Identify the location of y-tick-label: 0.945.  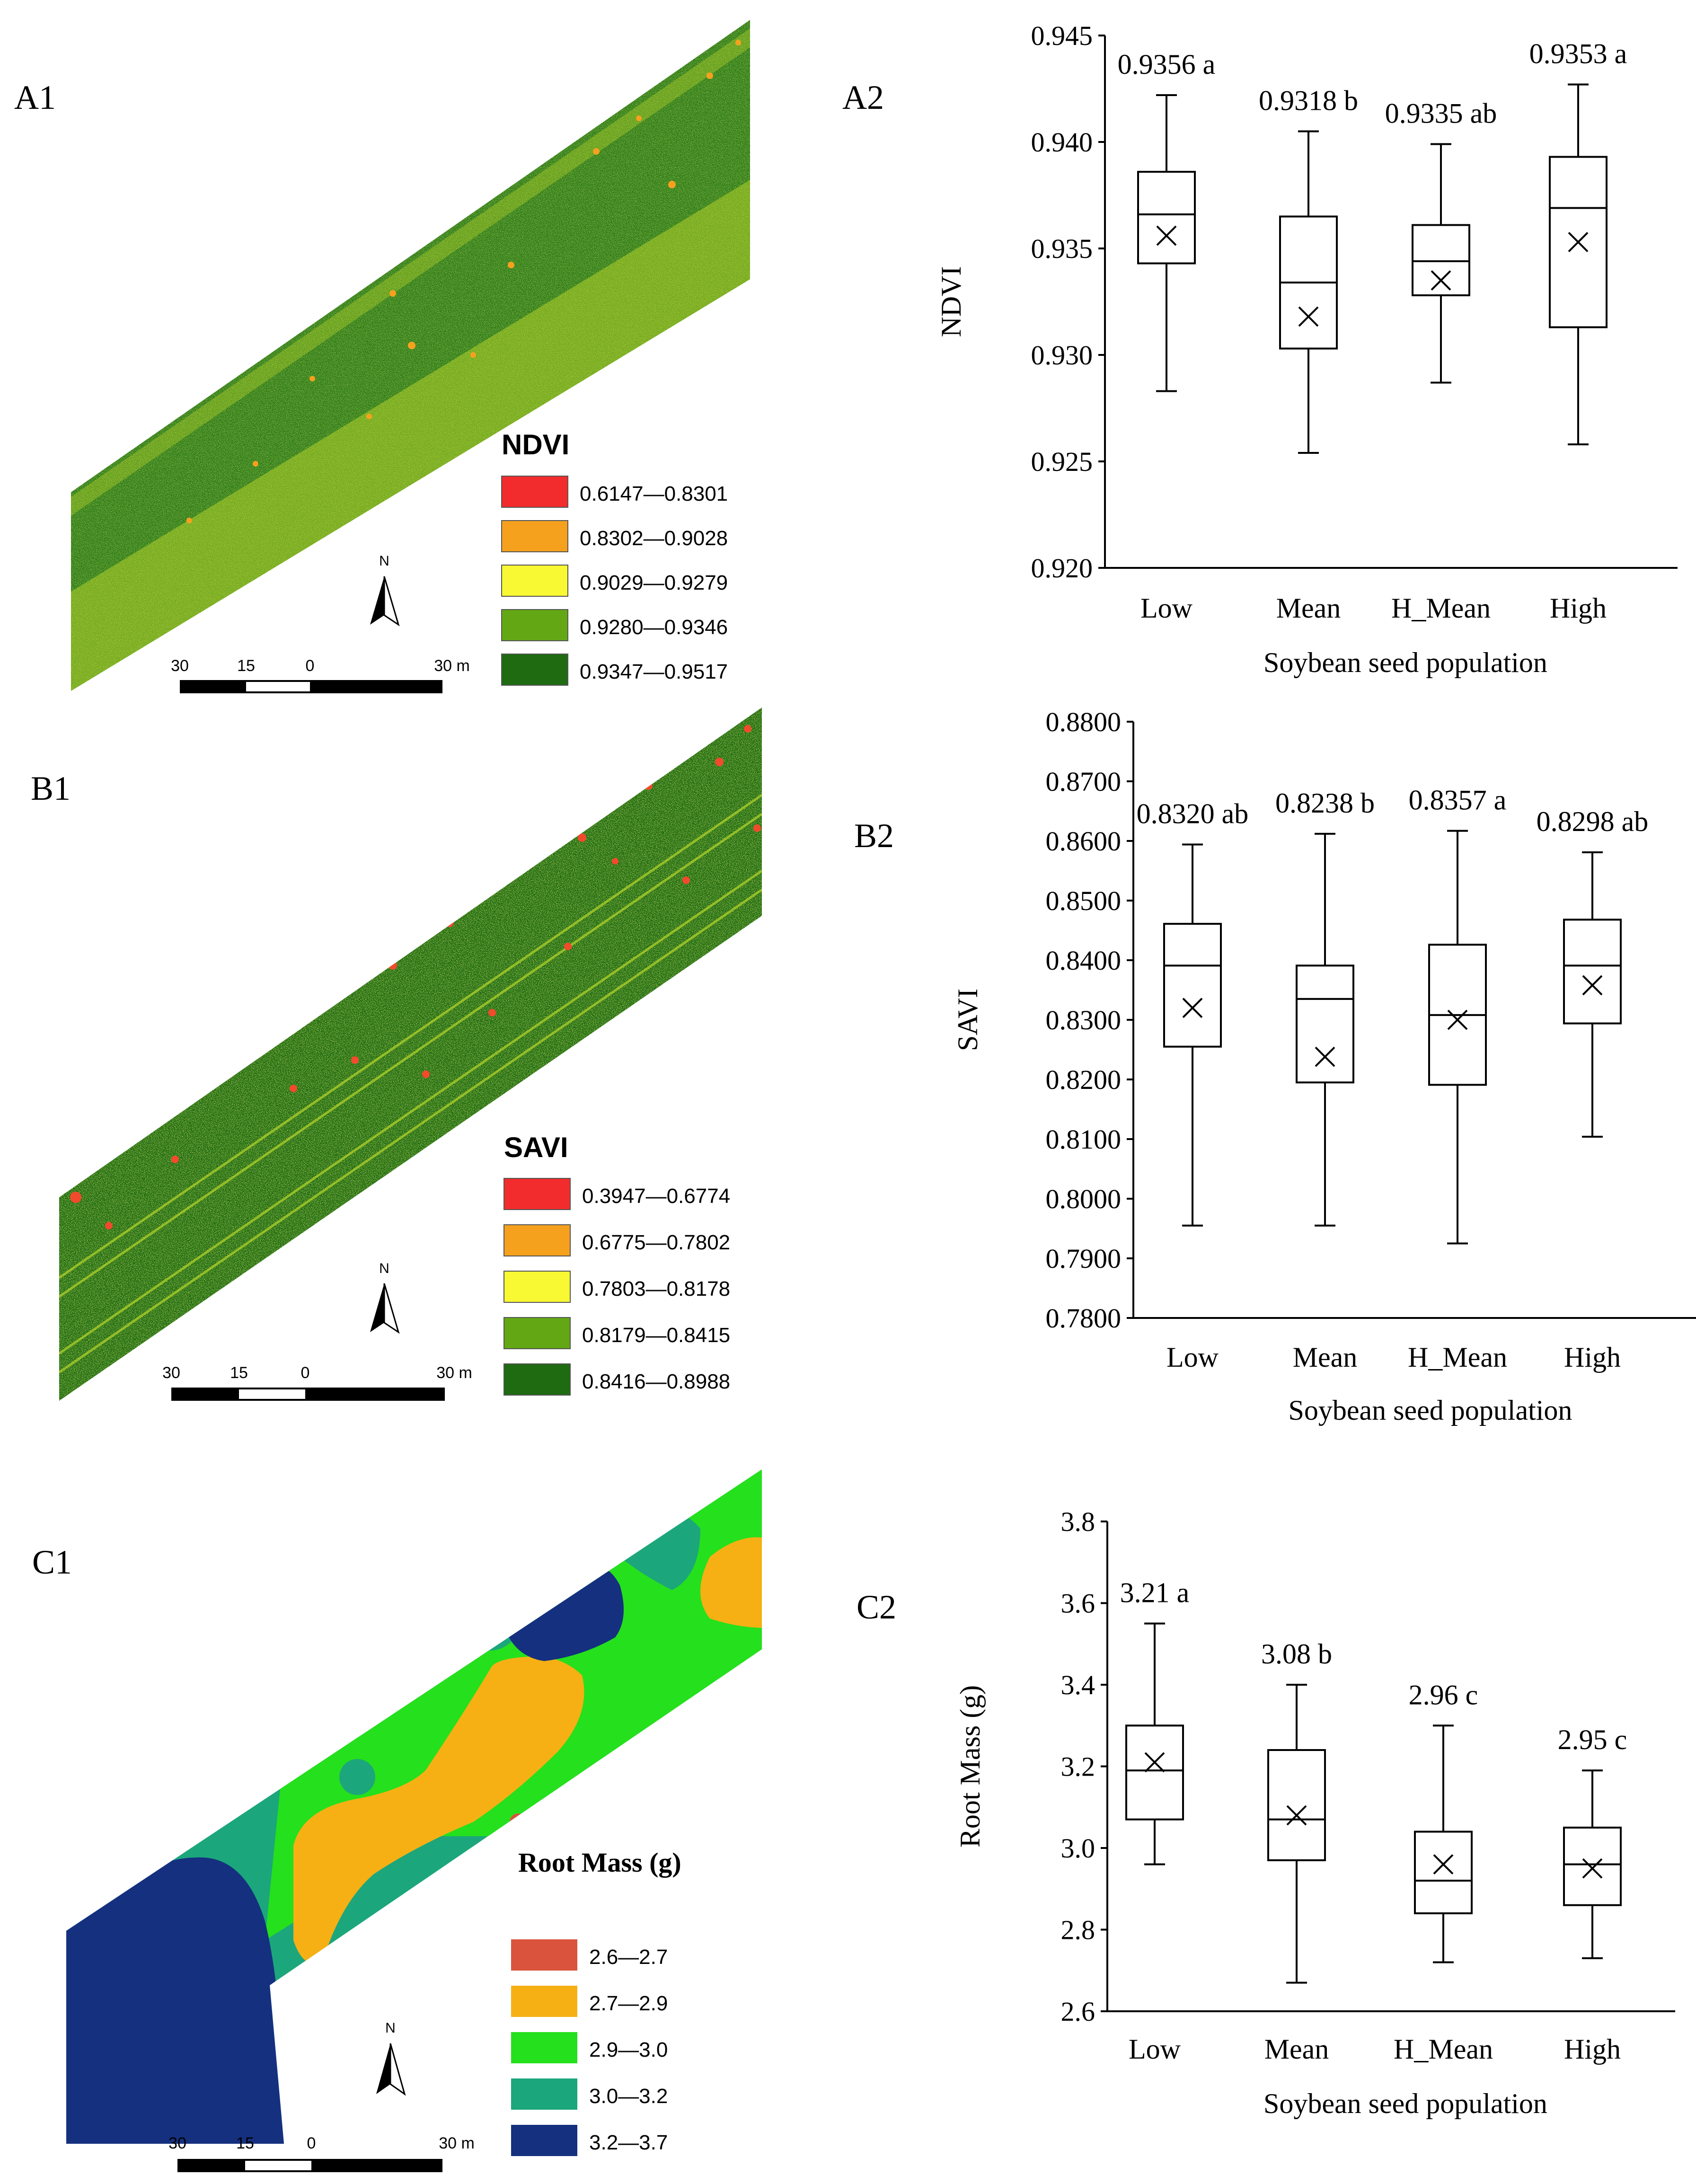
(1062, 35).